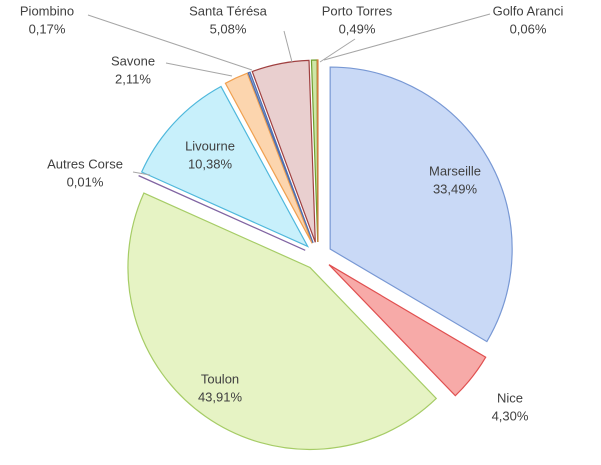  Describe the element at coordinates (510, 415) in the screenshot. I see `slice-value: 4,30%` at that location.